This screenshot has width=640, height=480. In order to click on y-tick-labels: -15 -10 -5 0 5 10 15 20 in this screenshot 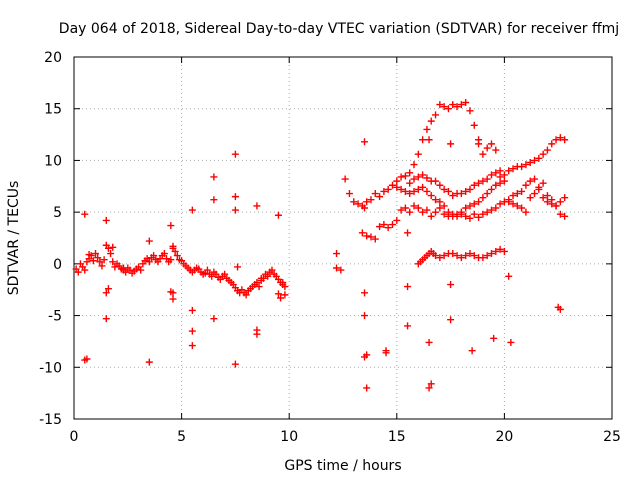, I will do `click(50, 239)`.